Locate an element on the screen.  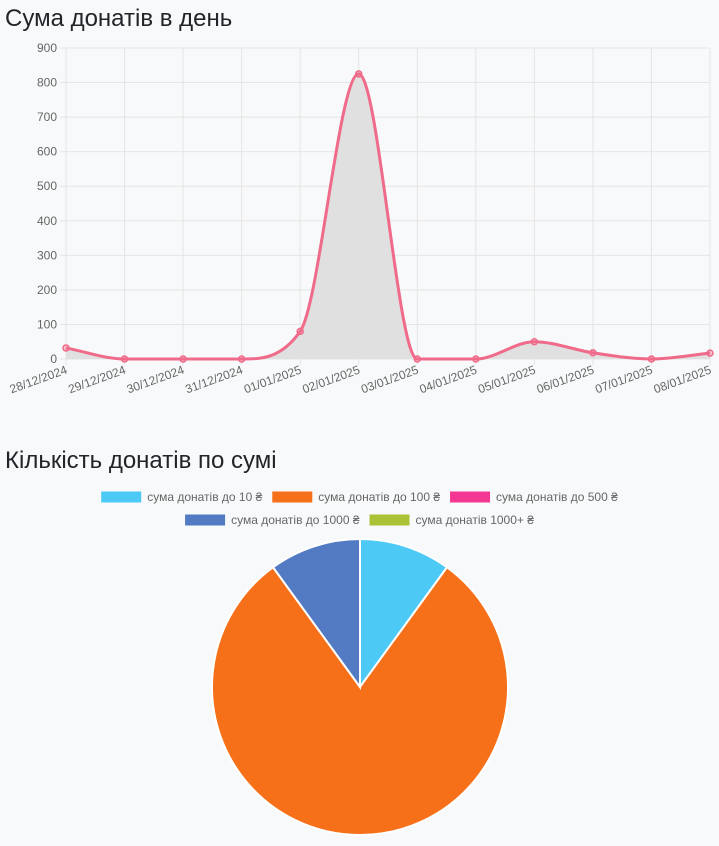
y-tick-label: 500 is located at coordinates (47, 186).